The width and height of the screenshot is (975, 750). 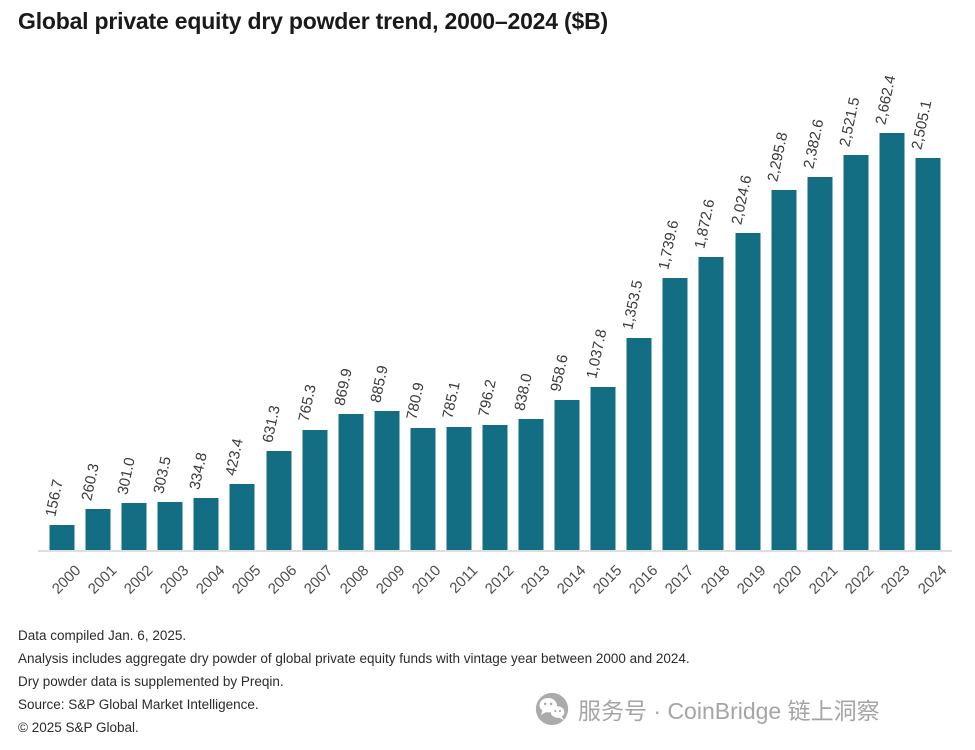 What do you see at coordinates (777, 157) in the screenshot?
I see `bar-value-label: 2,295.8` at bounding box center [777, 157].